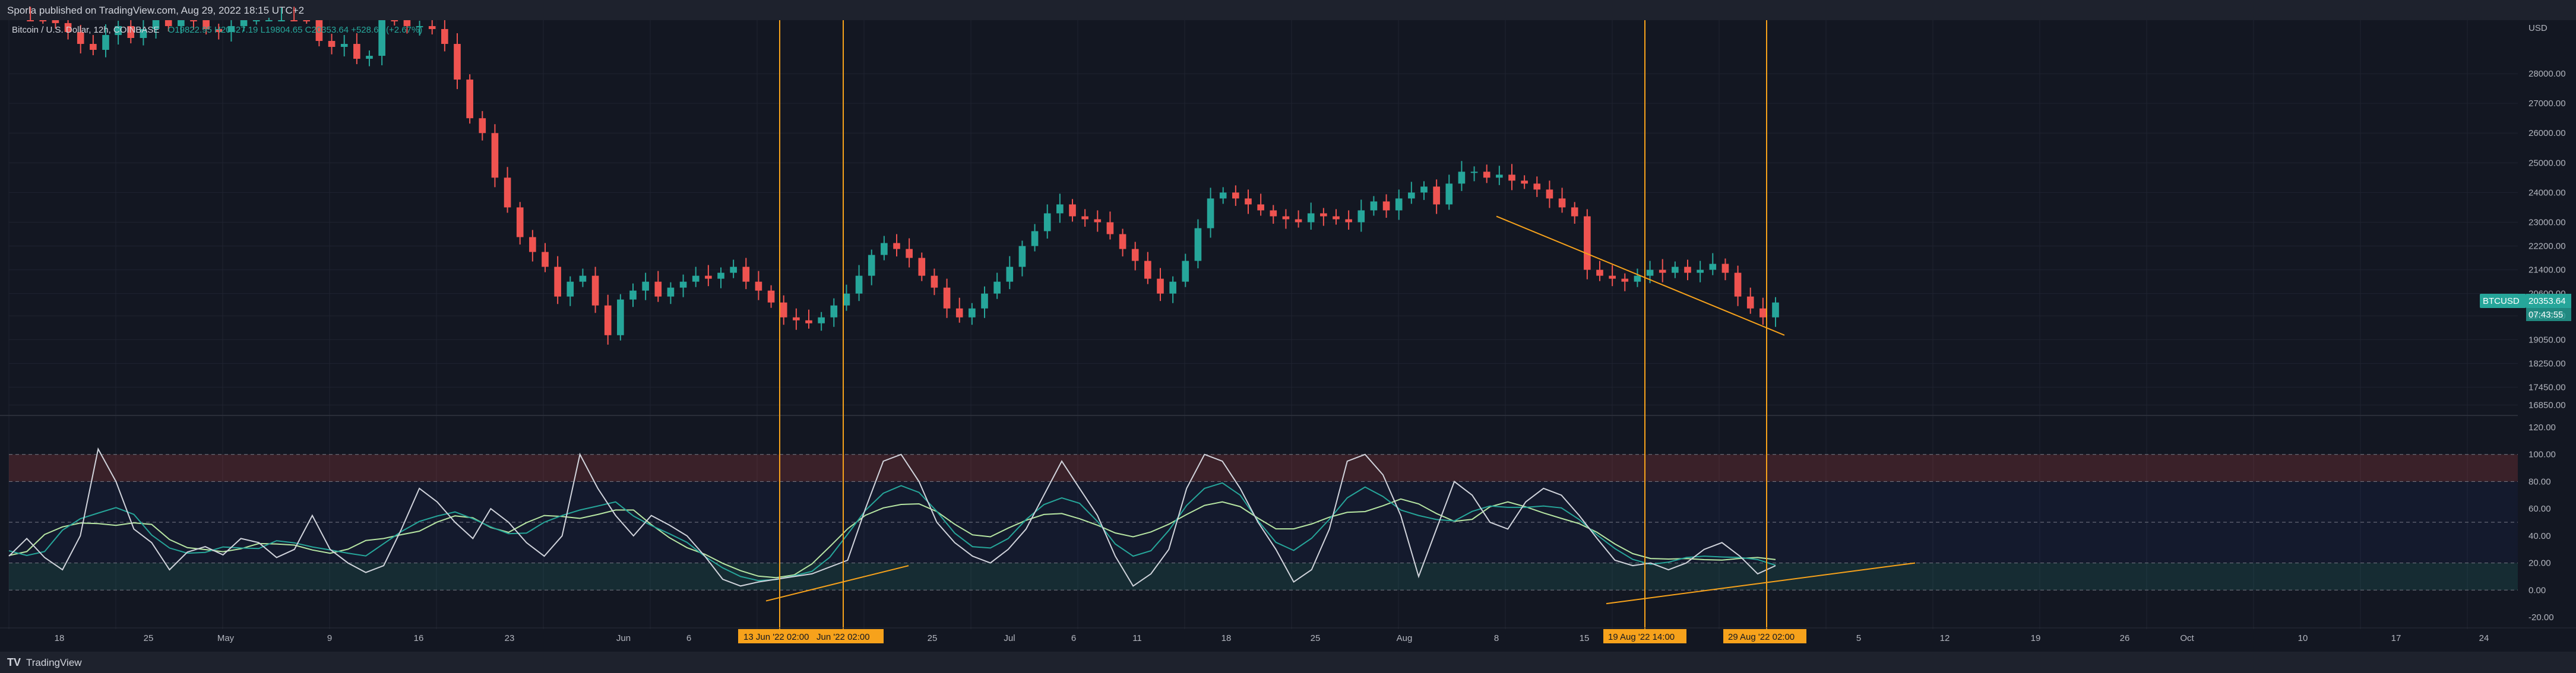 Image resolution: width=2576 pixels, height=673 pixels. I want to click on ticker-tag, so click(2503, 301).